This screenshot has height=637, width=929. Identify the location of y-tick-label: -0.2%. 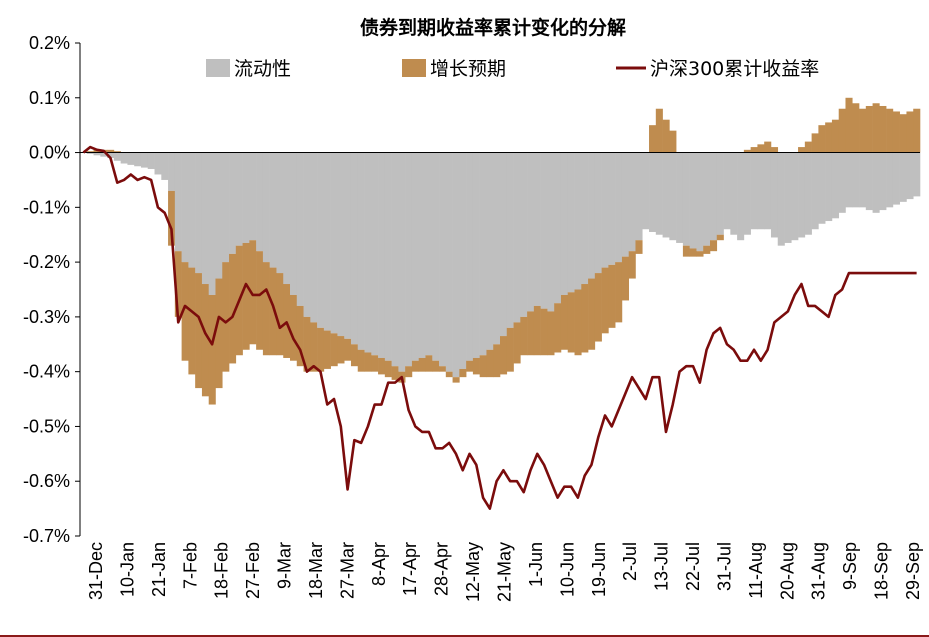
(46, 262).